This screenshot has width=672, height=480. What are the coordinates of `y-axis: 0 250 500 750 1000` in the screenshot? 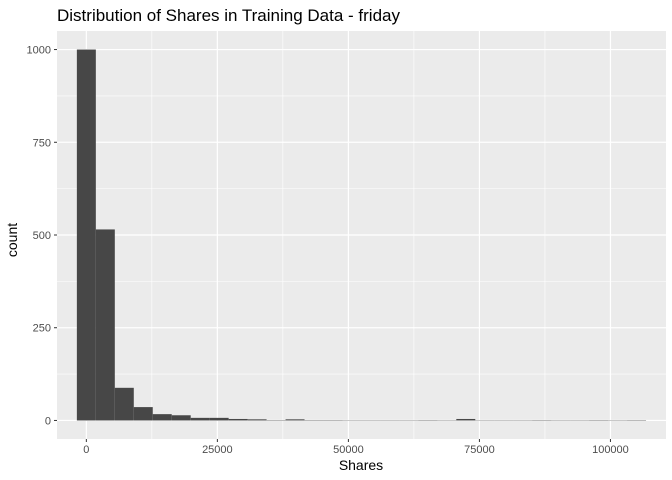 It's located at (42, 236).